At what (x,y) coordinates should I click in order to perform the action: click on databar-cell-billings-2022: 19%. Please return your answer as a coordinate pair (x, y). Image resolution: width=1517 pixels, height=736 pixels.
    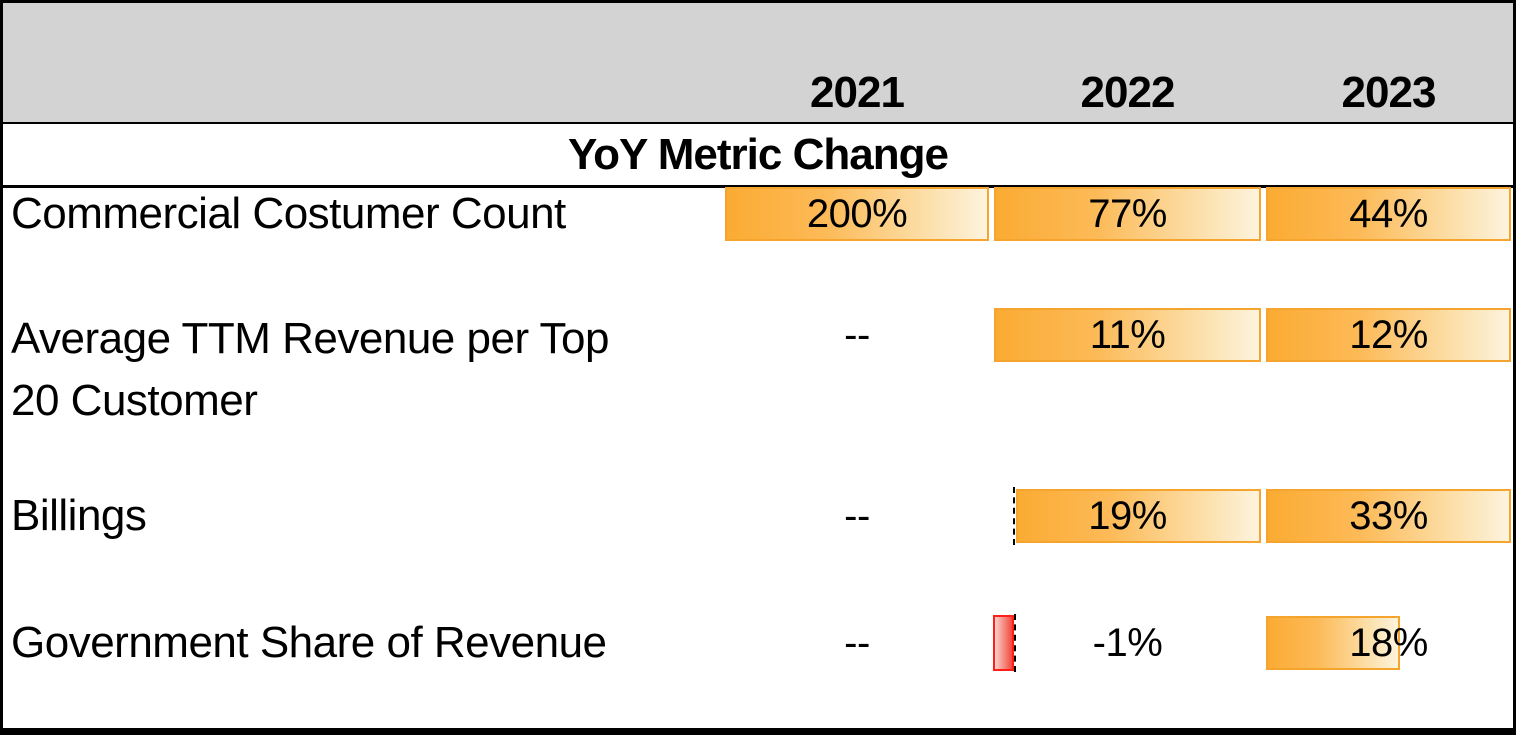
    Looking at the image, I should click on (1127, 516).